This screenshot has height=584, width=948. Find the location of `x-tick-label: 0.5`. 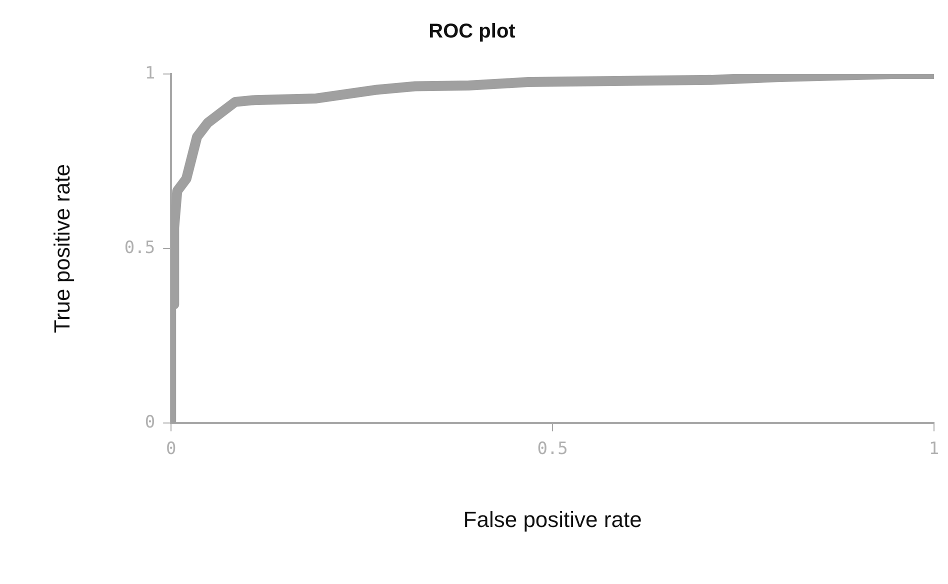

x-tick-label: 0.5 is located at coordinates (552, 448).